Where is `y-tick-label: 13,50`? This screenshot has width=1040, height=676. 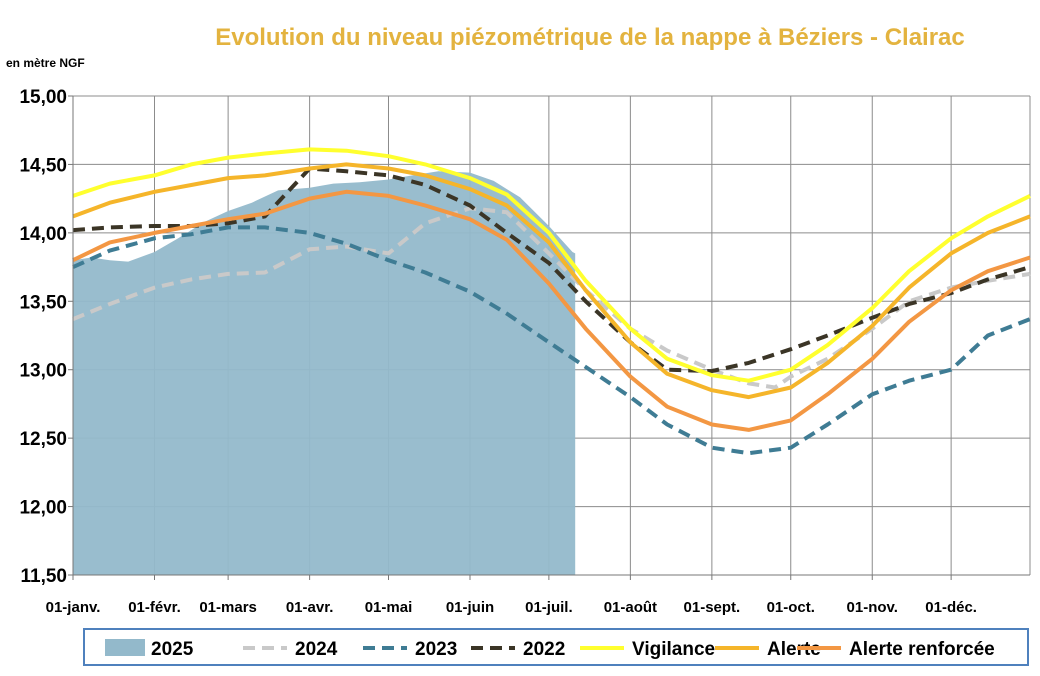 y-tick-label: 13,50 is located at coordinates (43, 302).